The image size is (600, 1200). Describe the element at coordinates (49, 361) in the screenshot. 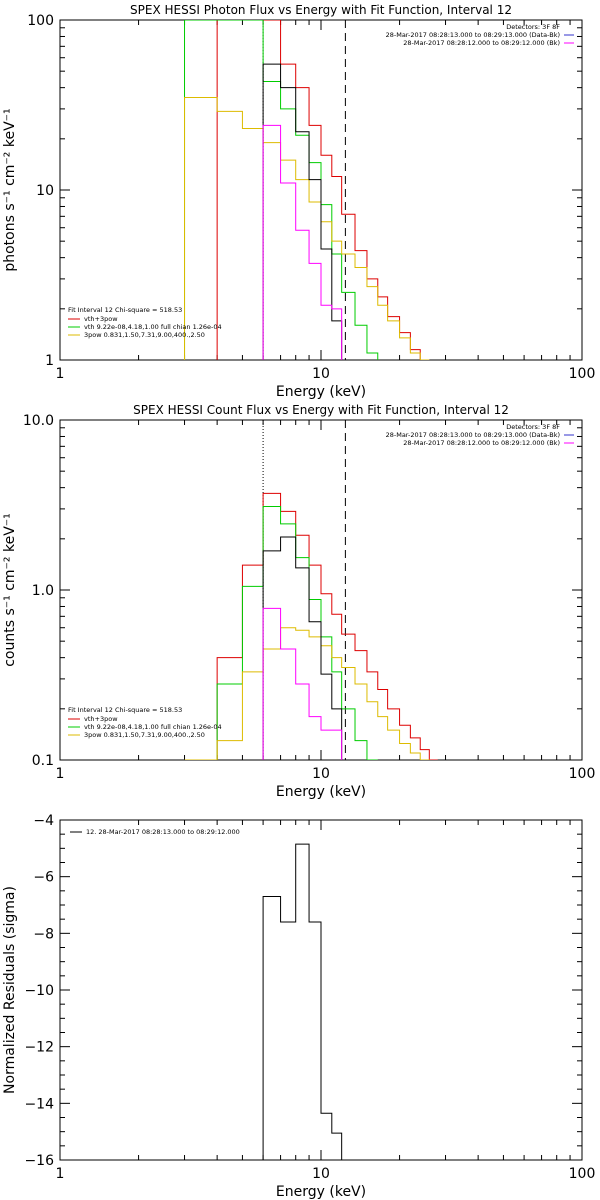

I see `y-tick-label: 1` at that location.